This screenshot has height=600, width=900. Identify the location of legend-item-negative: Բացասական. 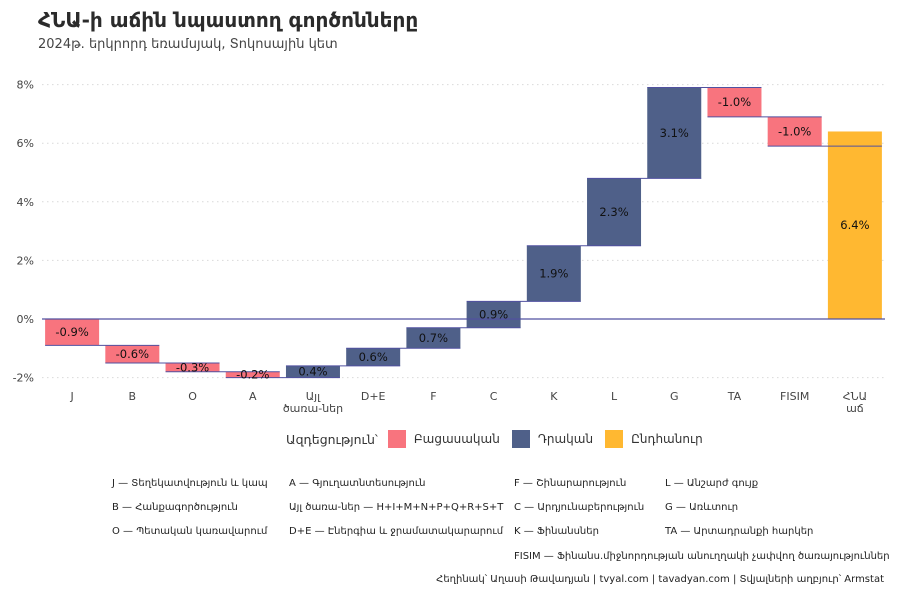
(443, 439).